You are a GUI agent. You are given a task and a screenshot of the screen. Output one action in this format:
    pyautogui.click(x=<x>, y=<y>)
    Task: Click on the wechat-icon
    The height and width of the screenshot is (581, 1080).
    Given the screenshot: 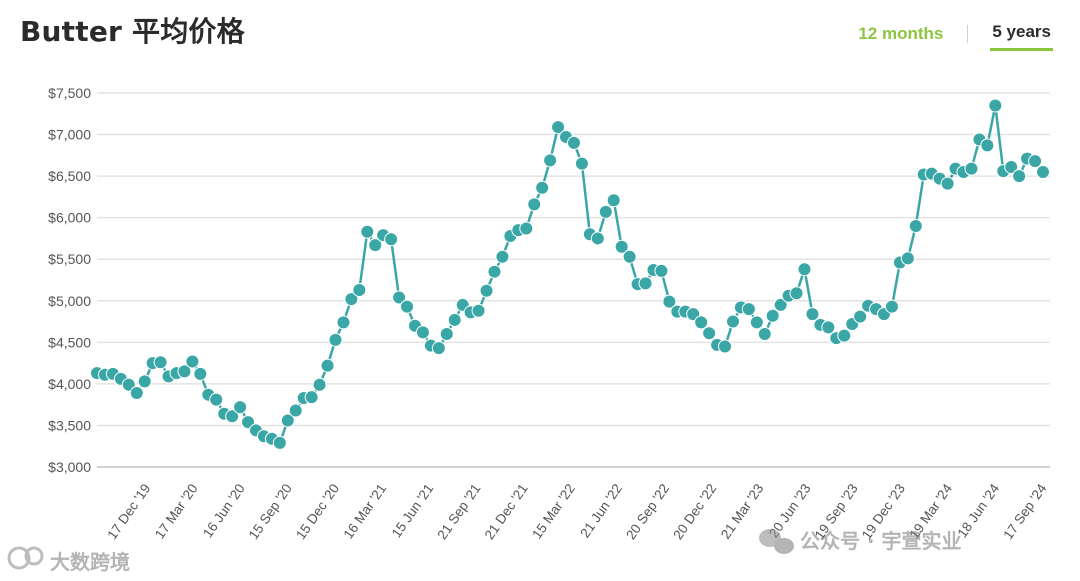 What is the action you would take?
    pyautogui.click(x=776, y=541)
    